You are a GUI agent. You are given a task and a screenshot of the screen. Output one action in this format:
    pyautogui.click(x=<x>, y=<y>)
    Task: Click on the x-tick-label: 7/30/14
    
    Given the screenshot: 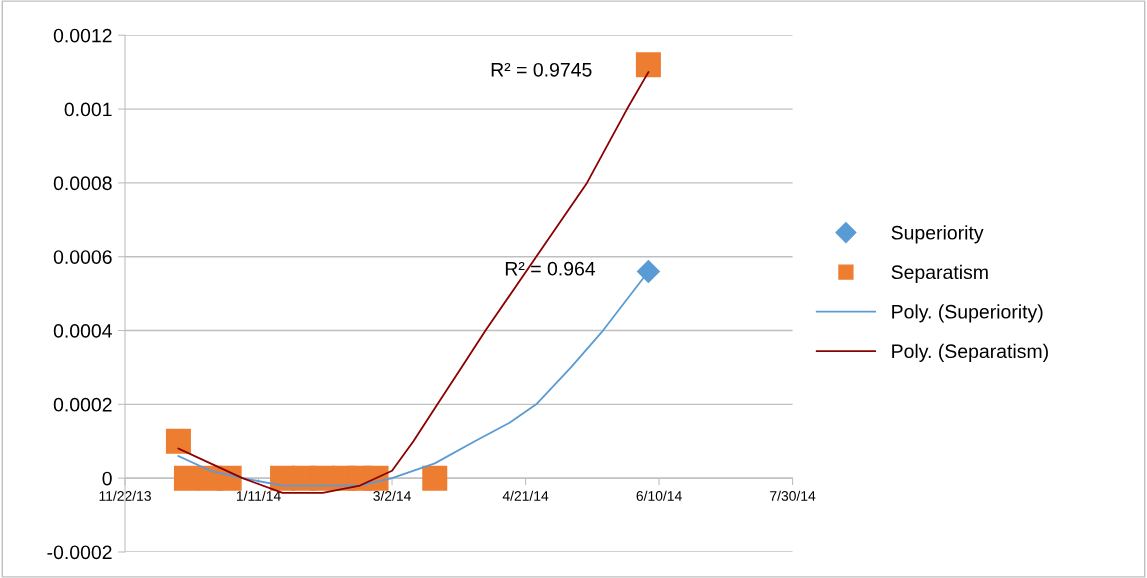 What is the action you would take?
    pyautogui.click(x=793, y=495)
    